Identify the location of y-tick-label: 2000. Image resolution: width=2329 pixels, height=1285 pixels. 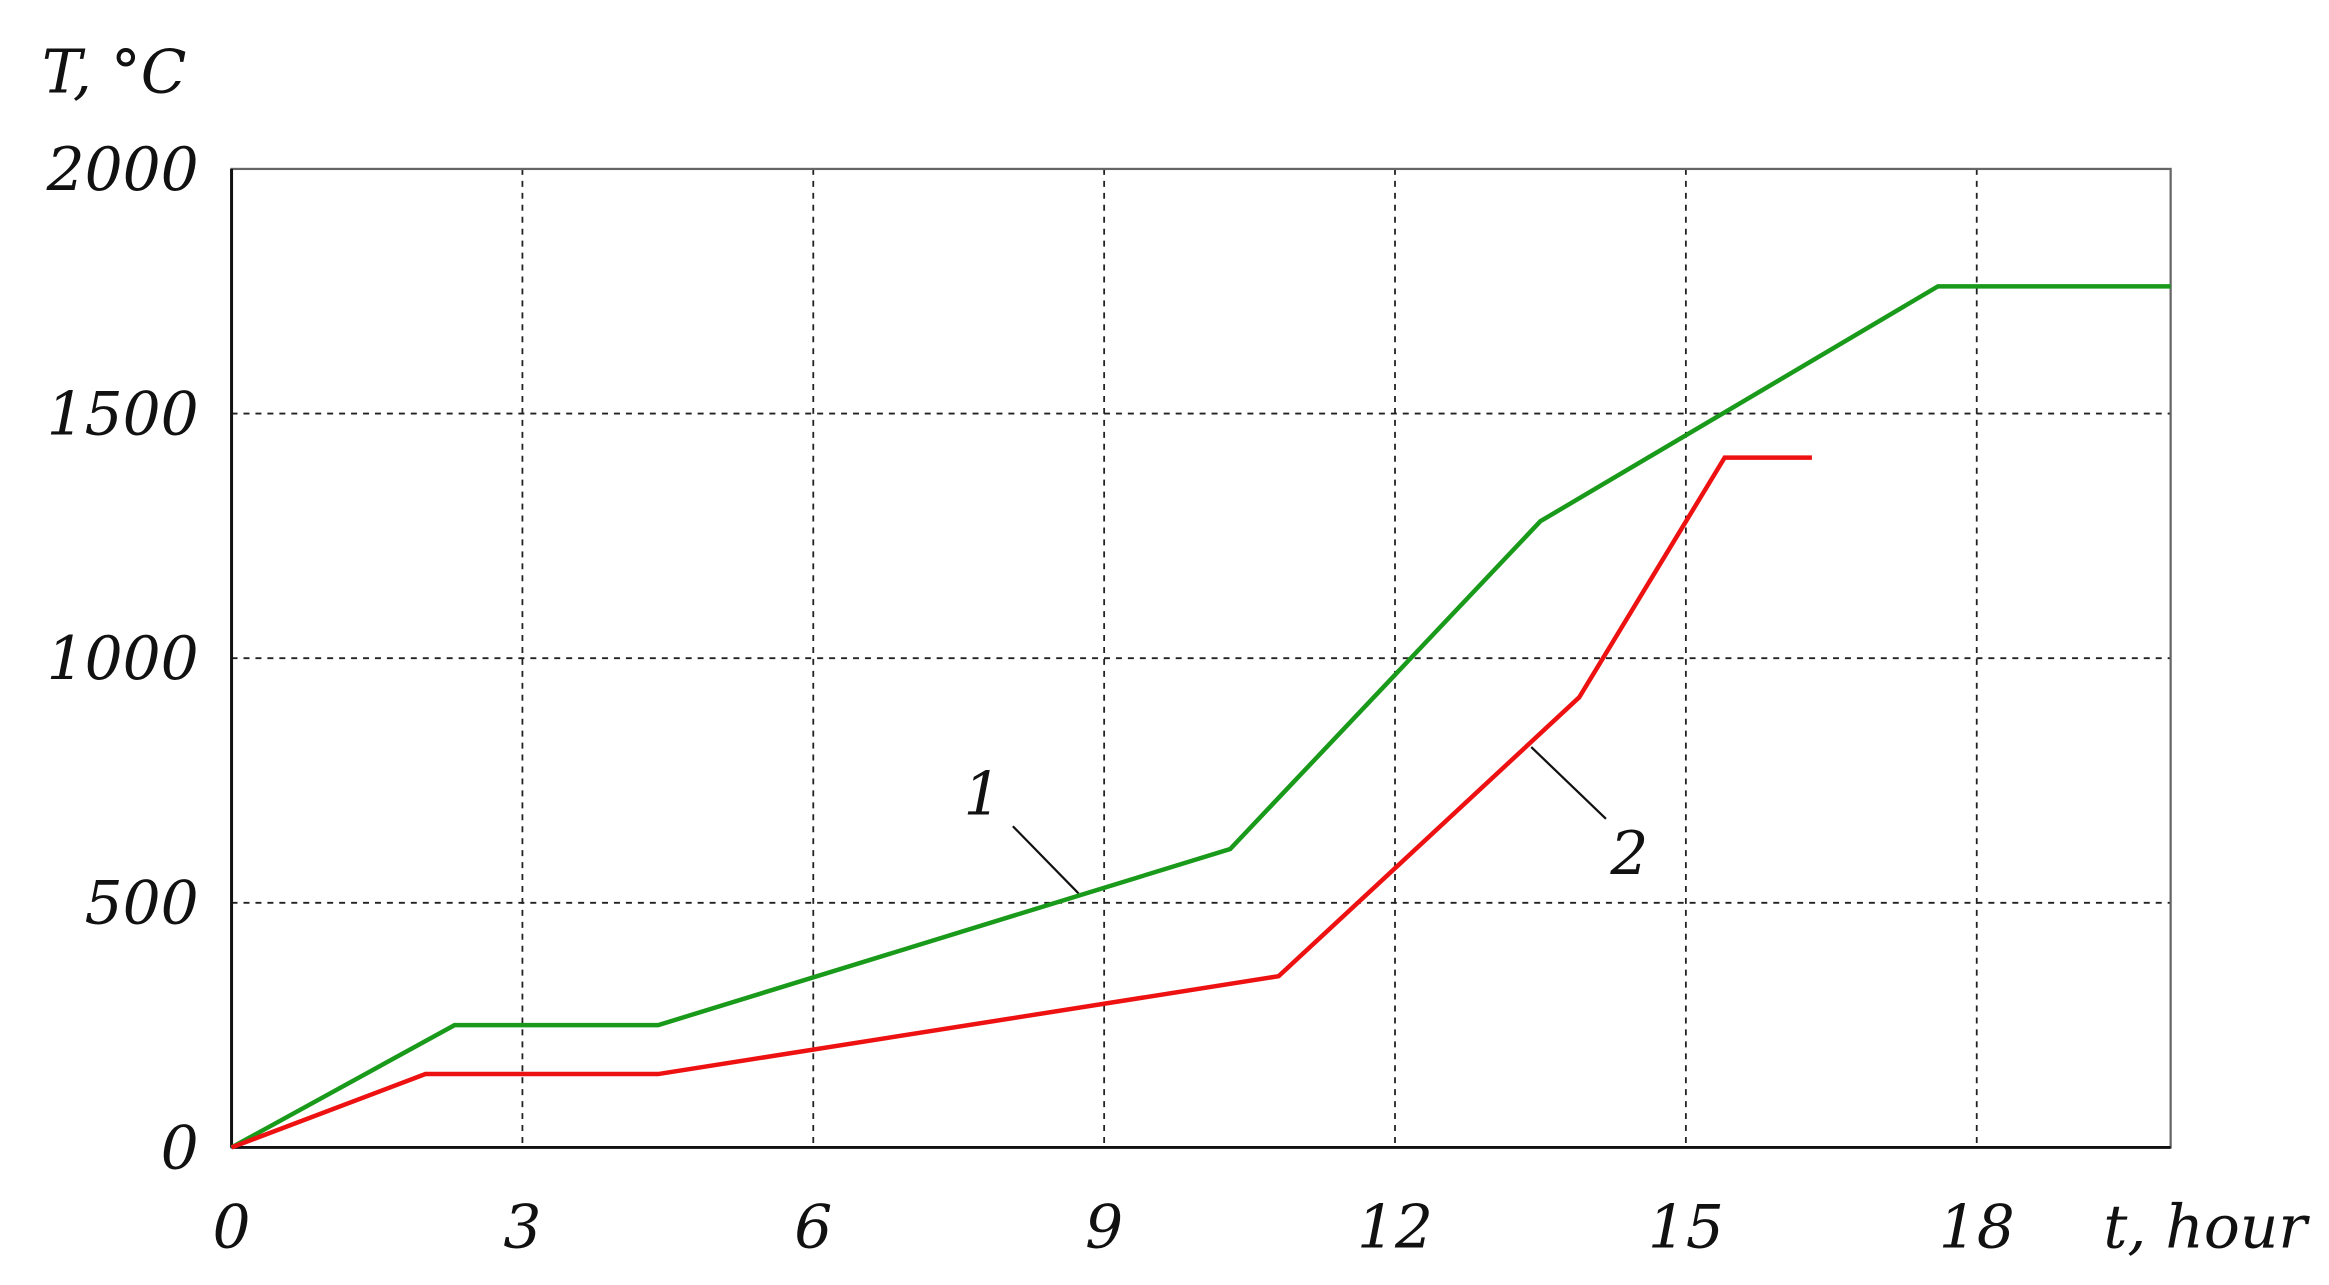
(122, 170).